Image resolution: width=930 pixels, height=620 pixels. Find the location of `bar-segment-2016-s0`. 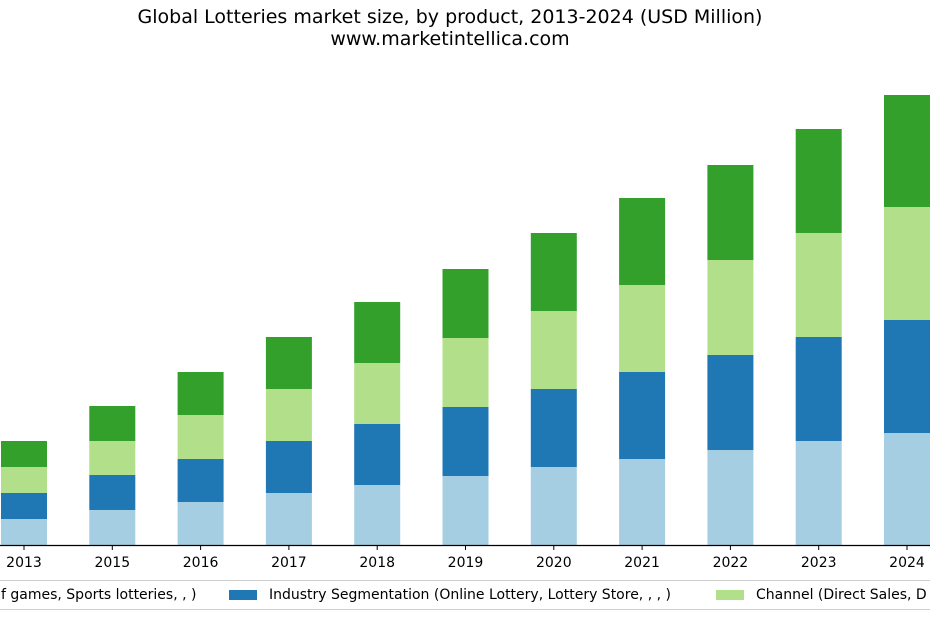

bar-segment-2016-s0 is located at coordinates (200, 523).